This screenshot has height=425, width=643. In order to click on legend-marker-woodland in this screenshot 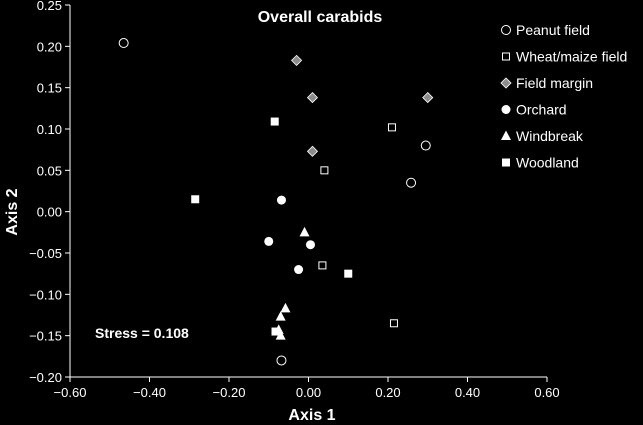, I will do `click(506, 162)`.